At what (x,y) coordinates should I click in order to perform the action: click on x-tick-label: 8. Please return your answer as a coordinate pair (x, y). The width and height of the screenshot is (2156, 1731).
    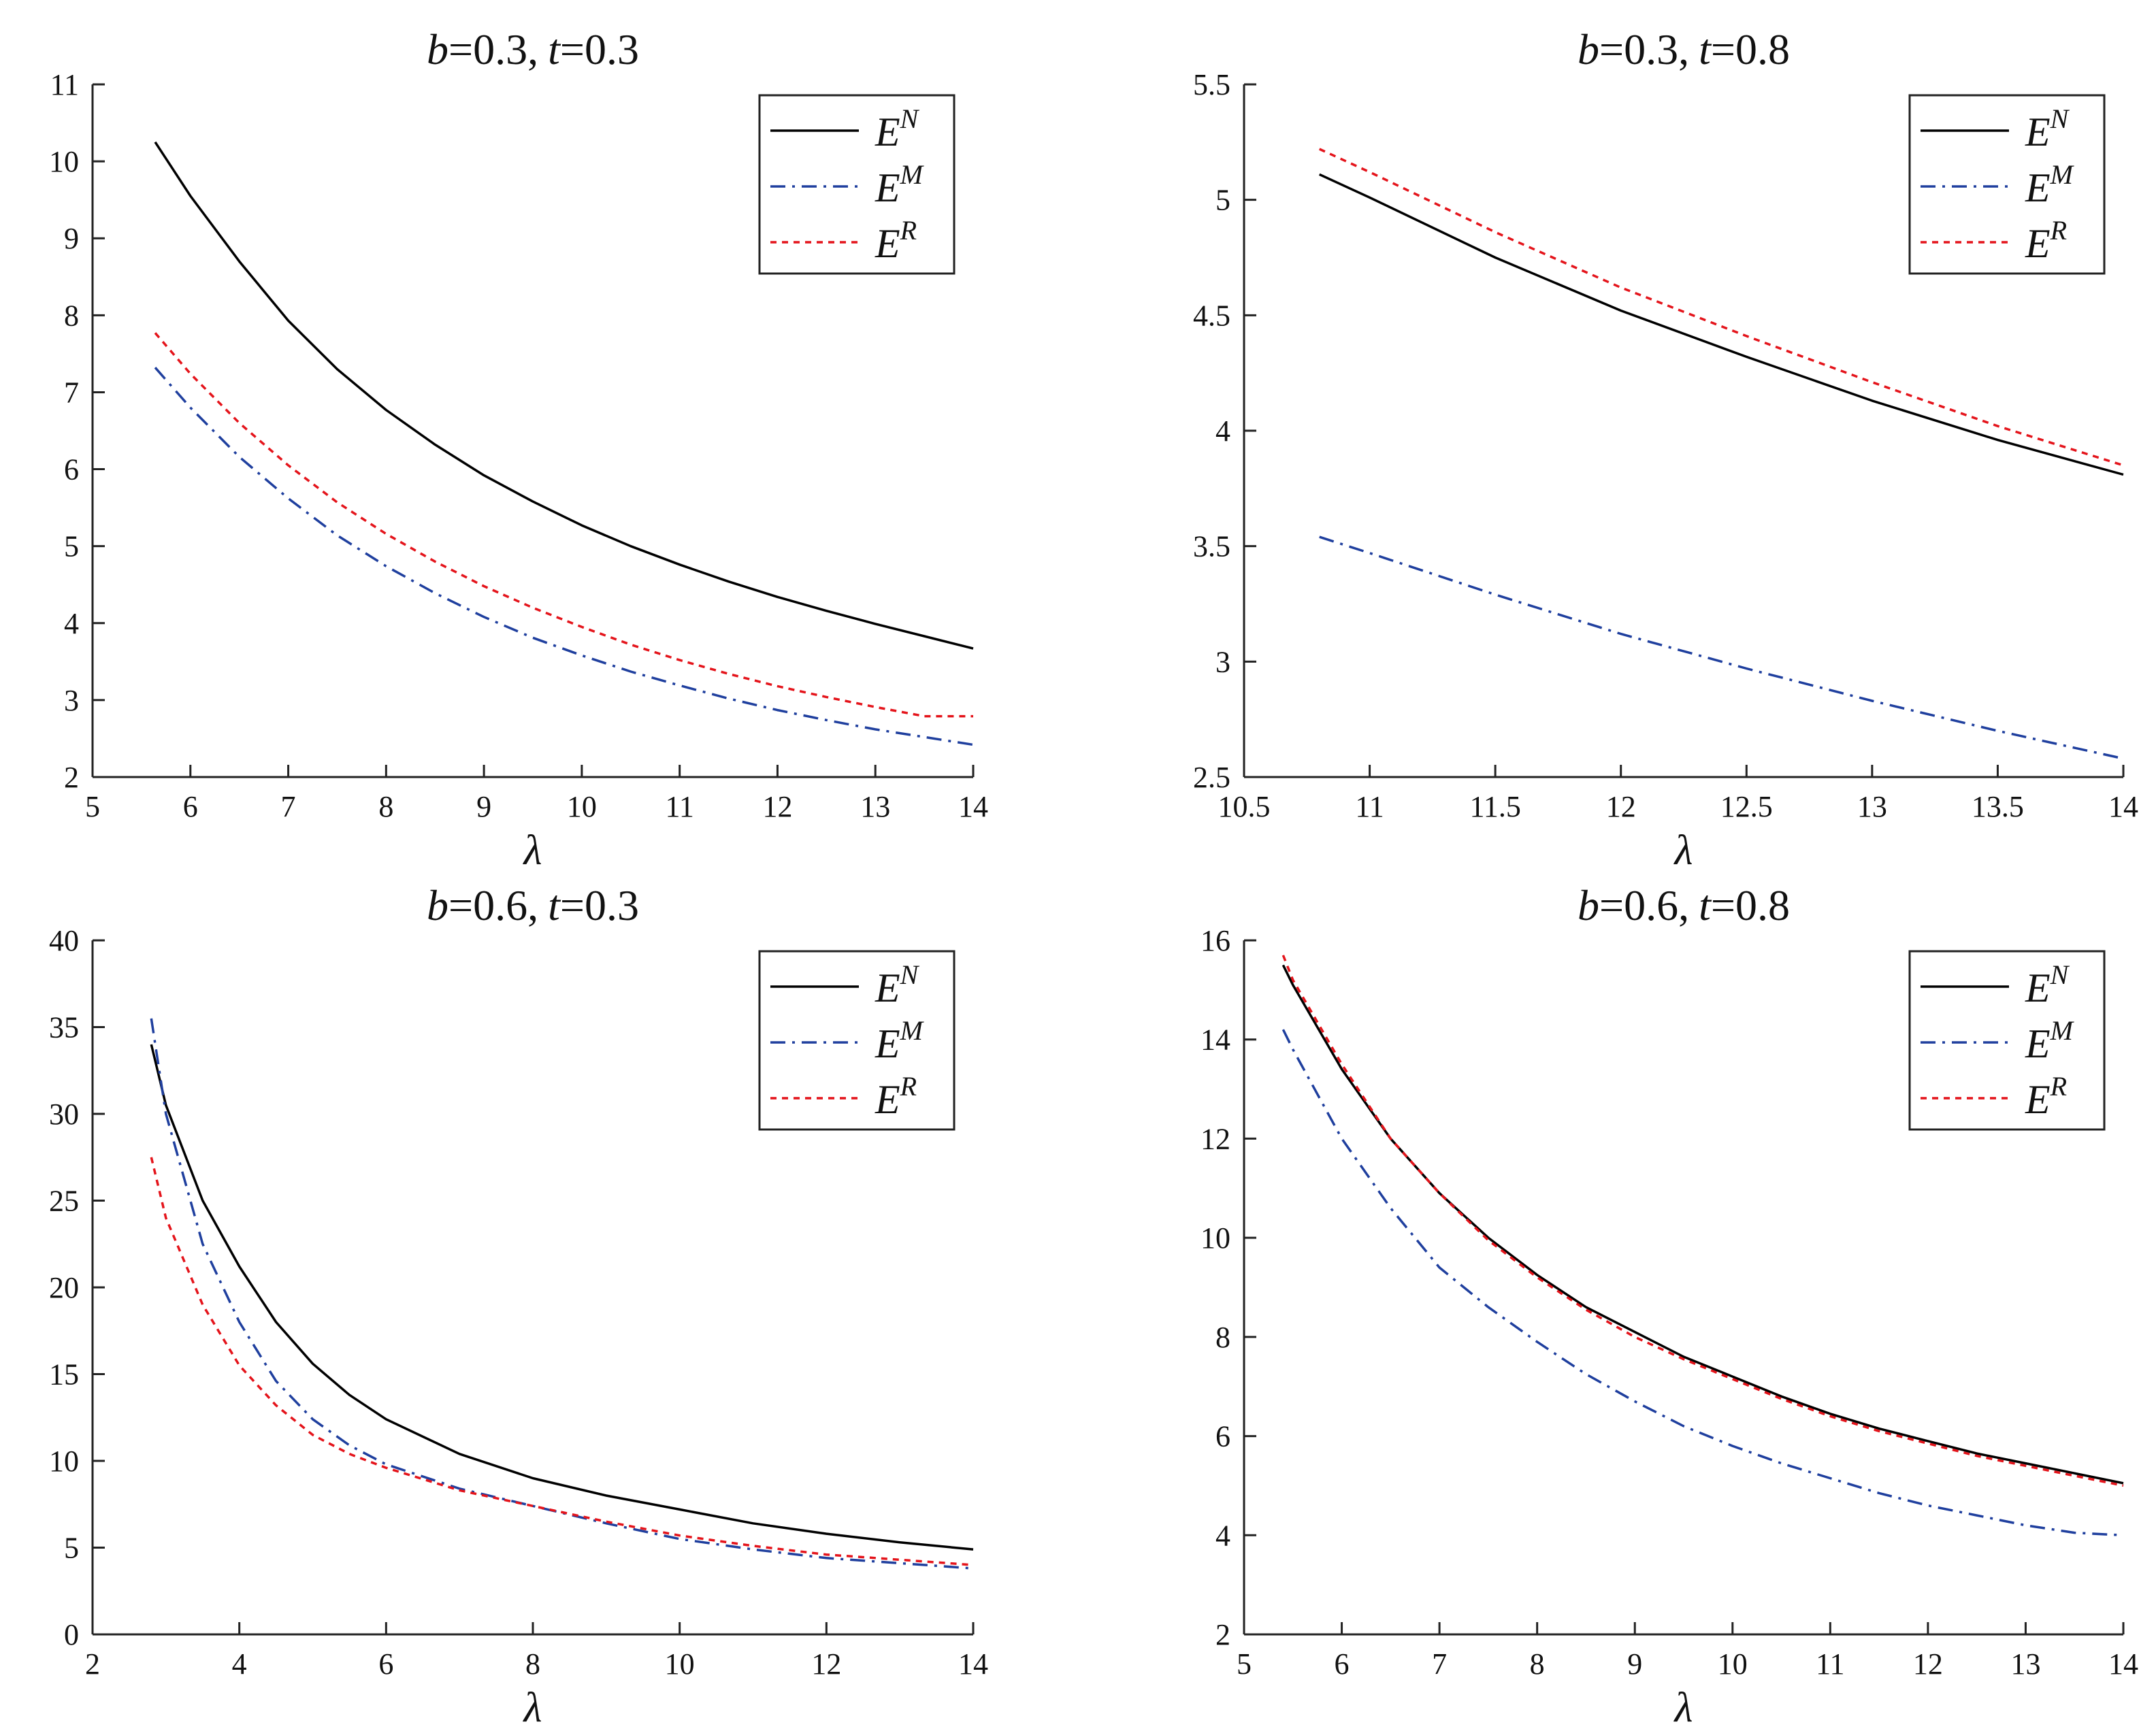
    Looking at the image, I should click on (385, 807).